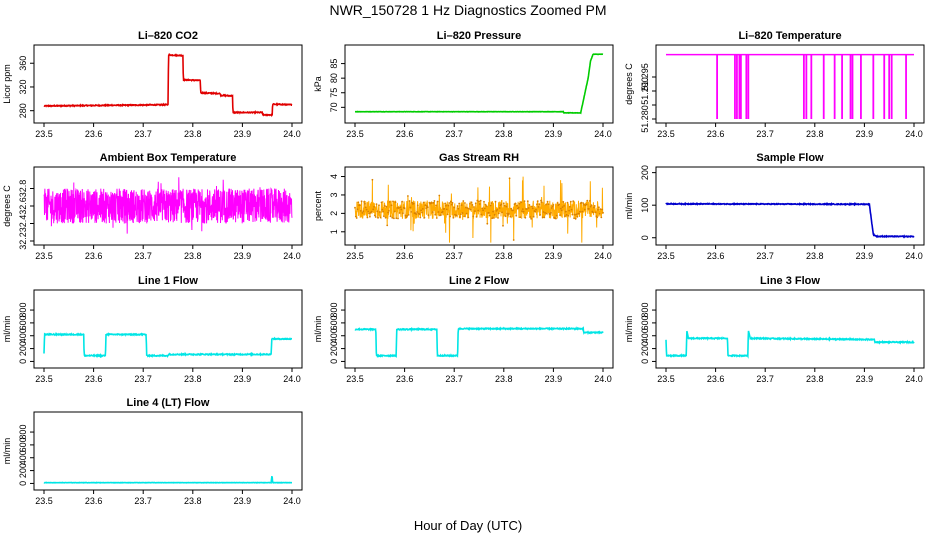 Image resolution: width=936 pixels, height=540 pixels. What do you see at coordinates (334, 107) in the screenshot?
I see `y-tick-label: 70` at bounding box center [334, 107].